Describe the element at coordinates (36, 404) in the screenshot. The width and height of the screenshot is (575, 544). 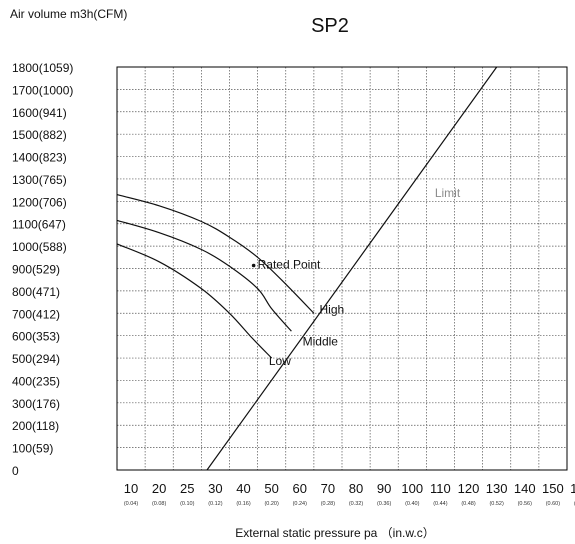
I see `y-tick-label: 300(176)` at that location.